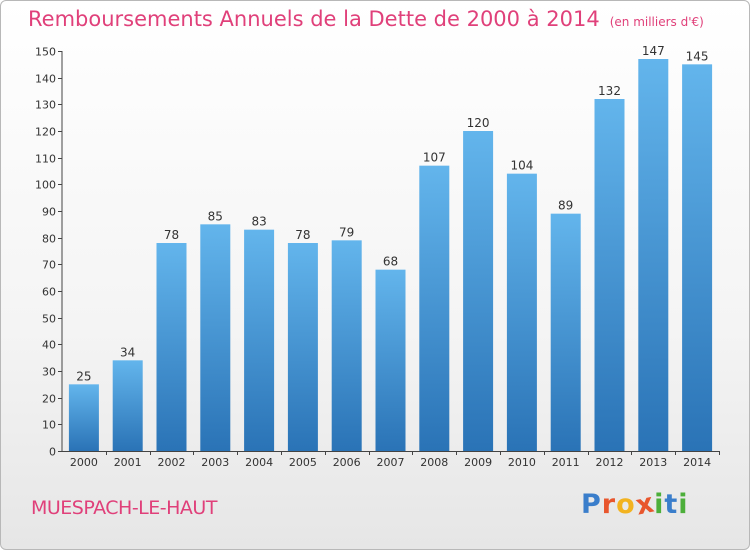 This screenshot has width=750, height=550. I want to click on bar-2002, so click(171, 347).